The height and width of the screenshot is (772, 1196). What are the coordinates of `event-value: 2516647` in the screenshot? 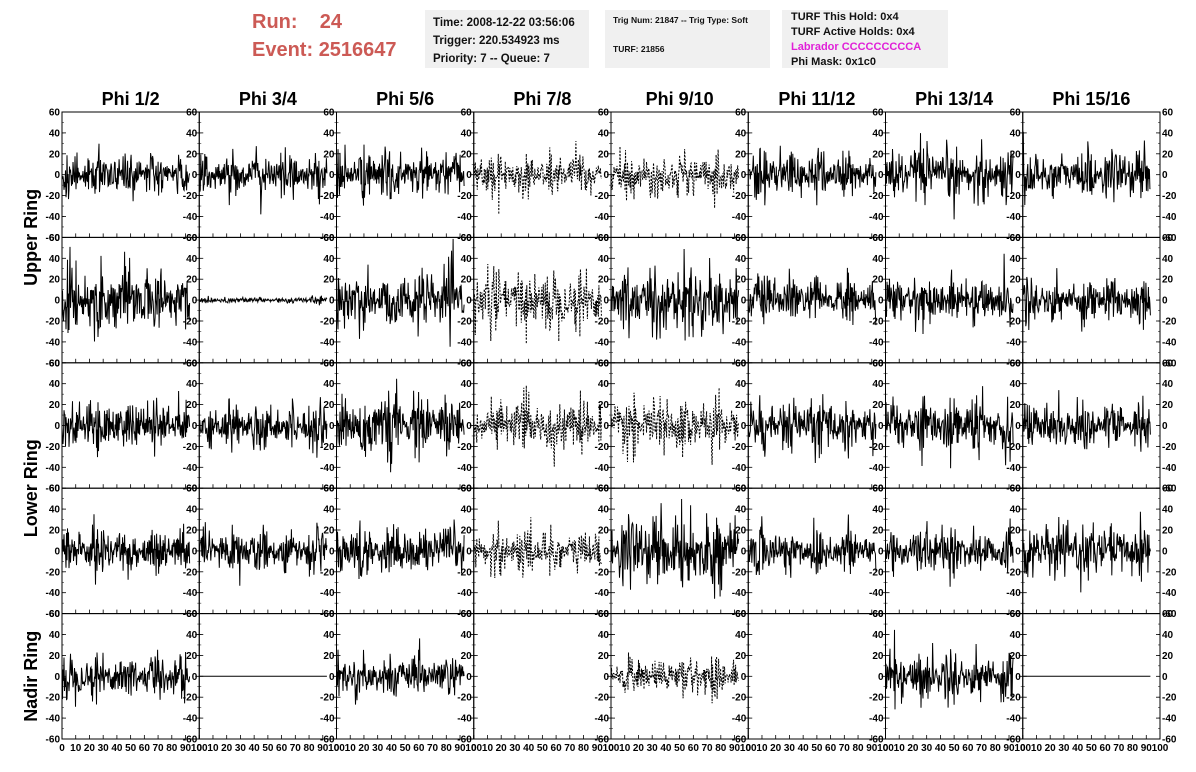 It's located at (357, 50).